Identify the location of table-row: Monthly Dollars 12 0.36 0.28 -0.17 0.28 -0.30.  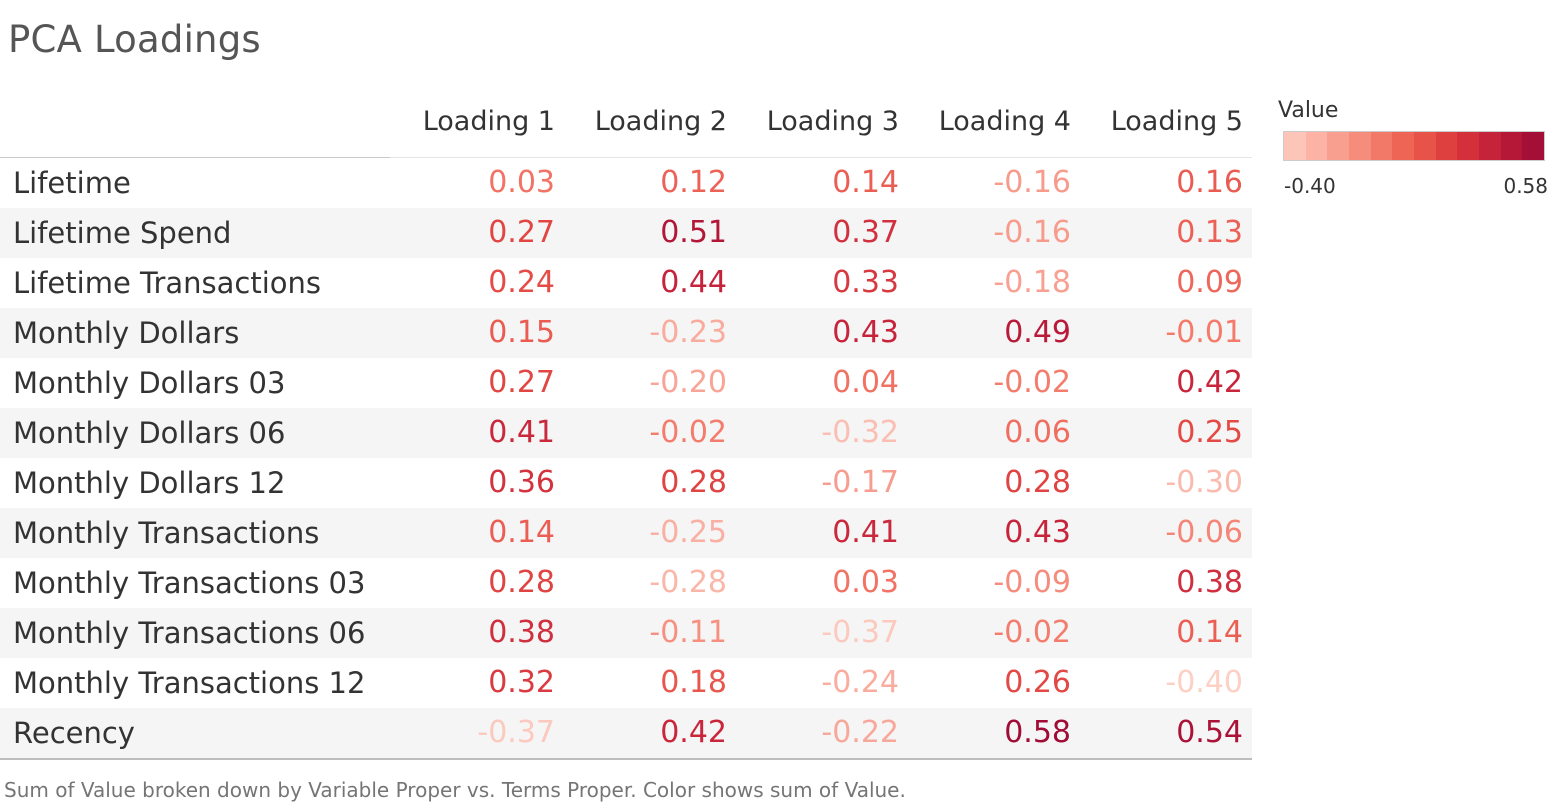
(626, 483).